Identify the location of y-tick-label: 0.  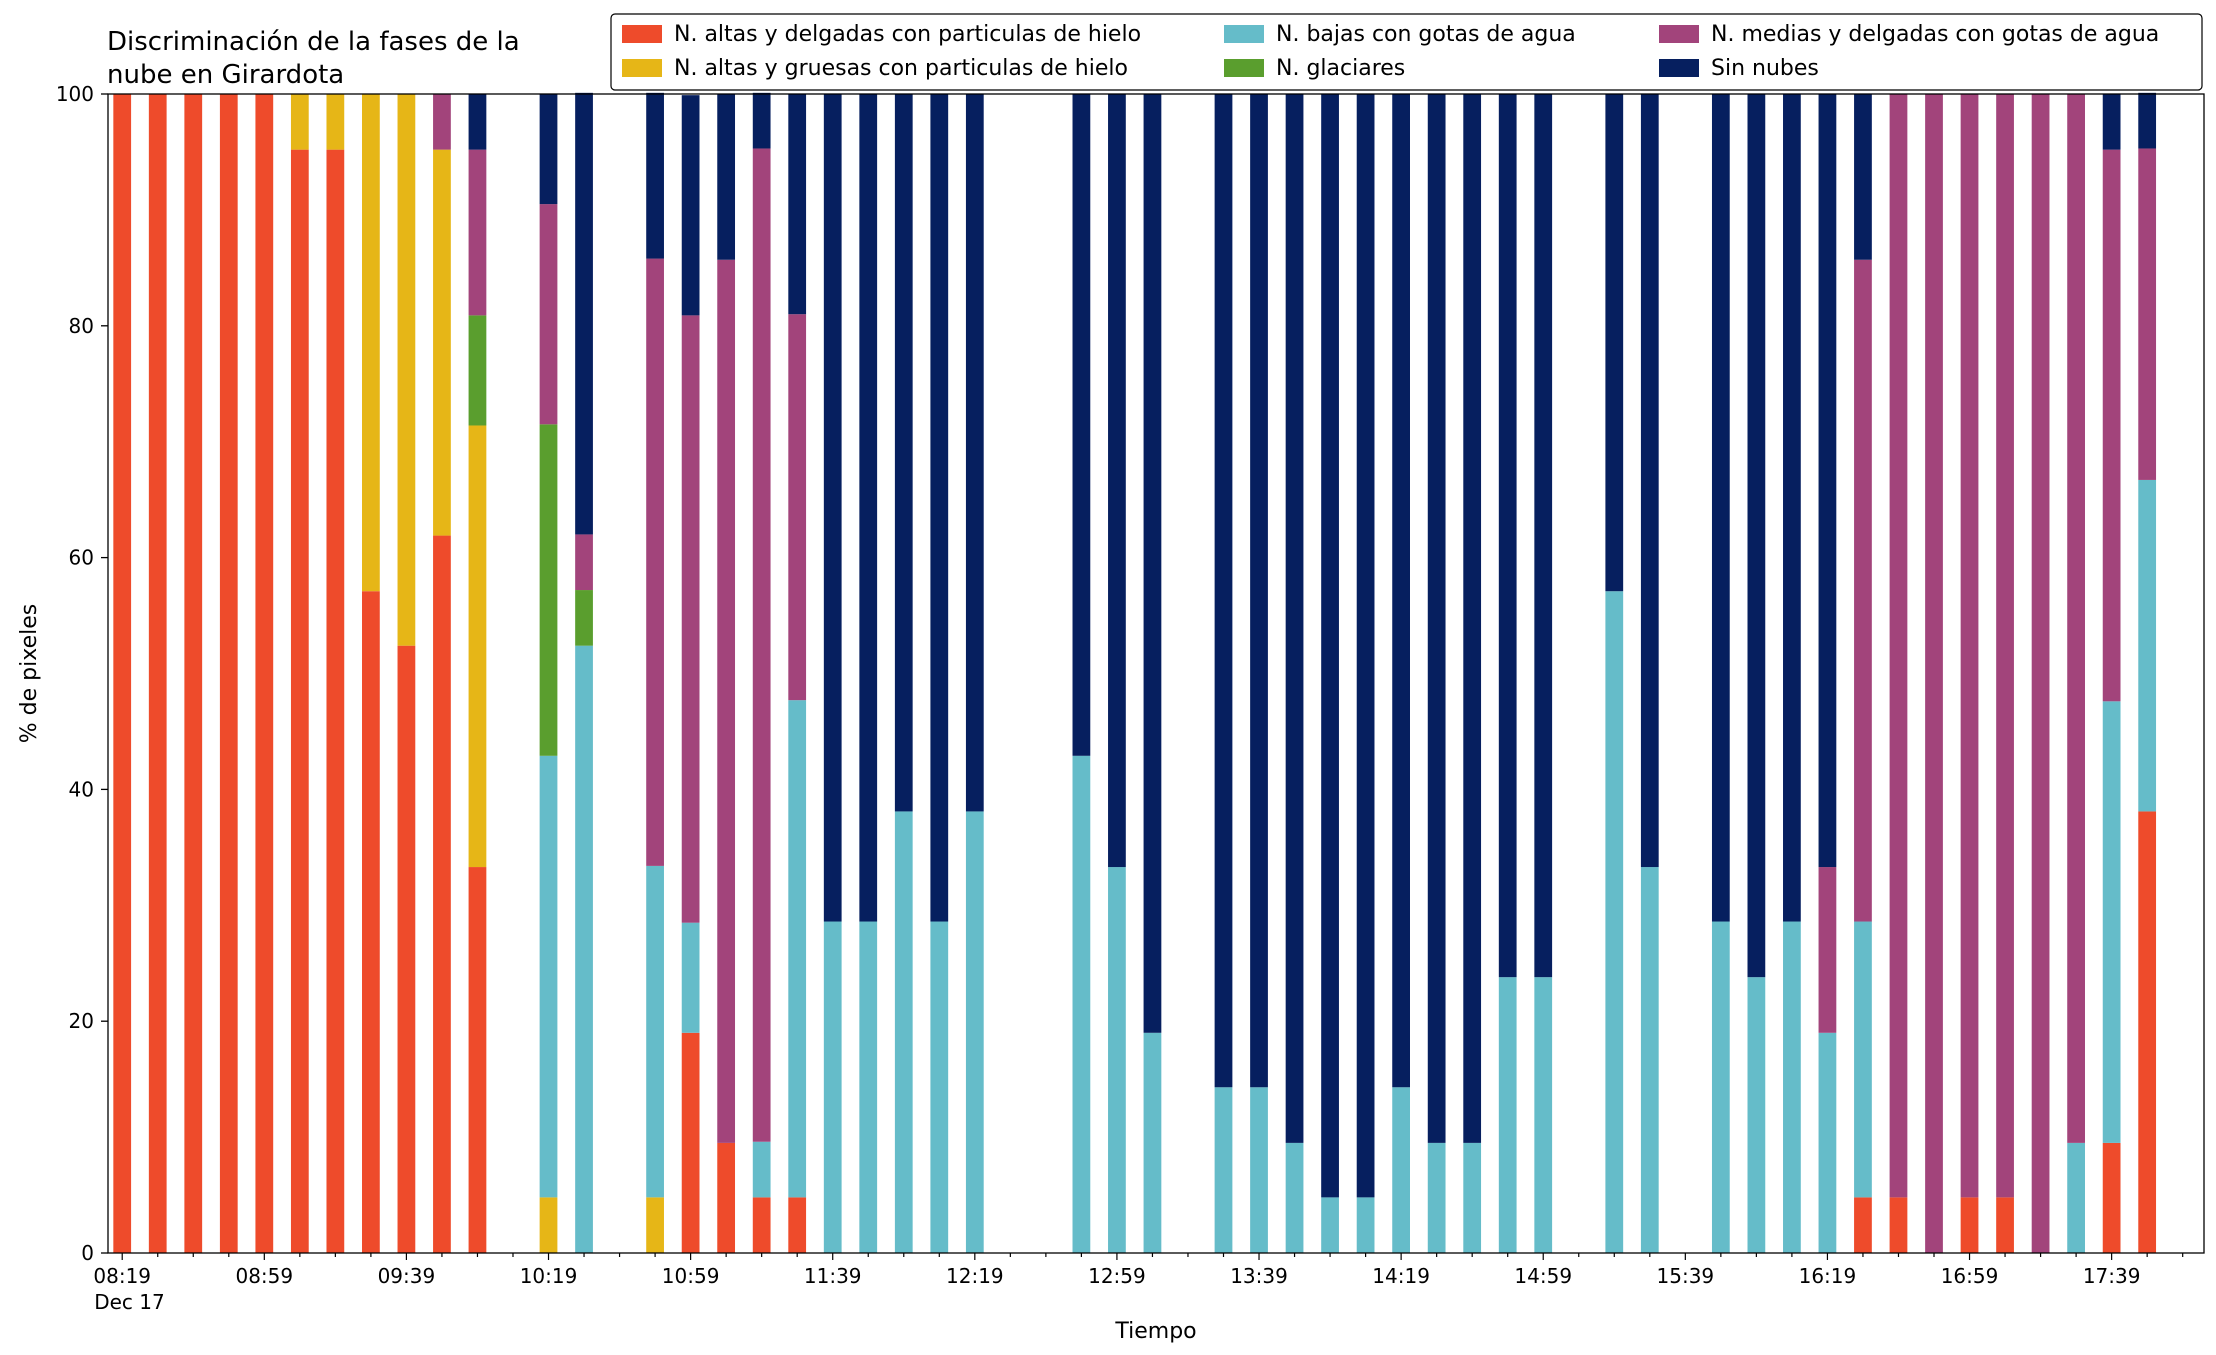
(87, 1253).